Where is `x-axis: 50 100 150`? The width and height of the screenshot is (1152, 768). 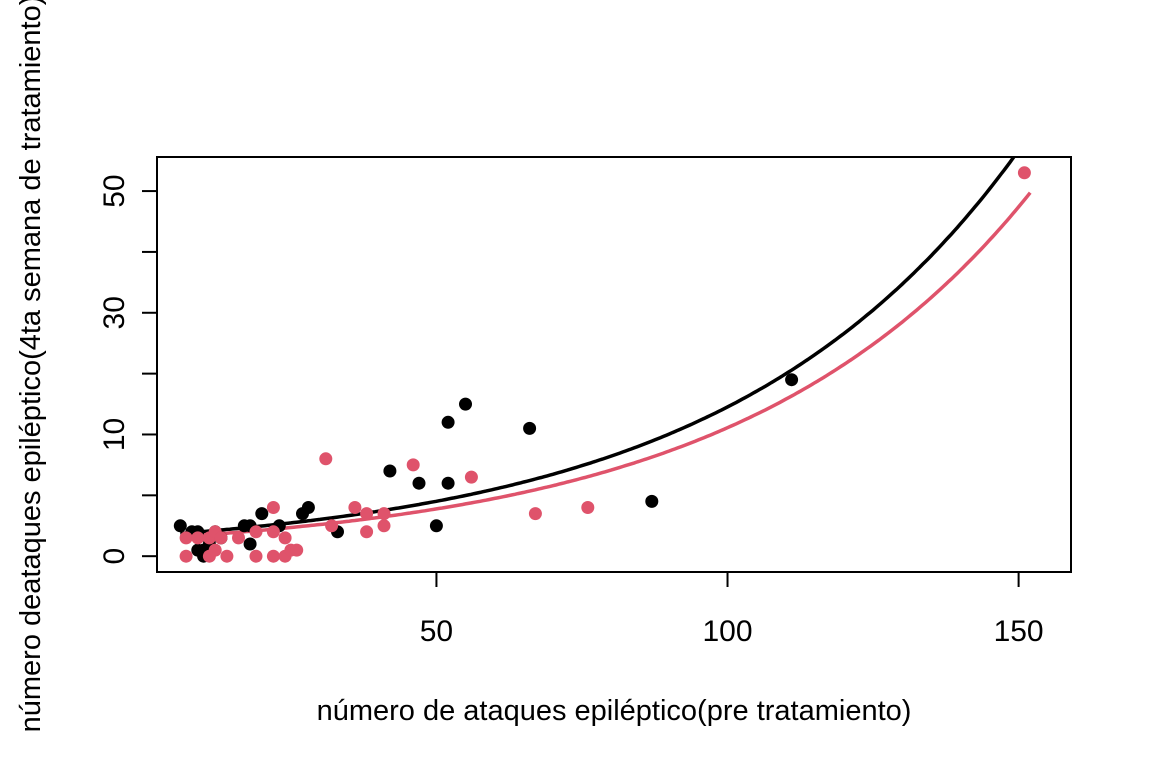
x-axis: 50 100 150 is located at coordinates (732, 609).